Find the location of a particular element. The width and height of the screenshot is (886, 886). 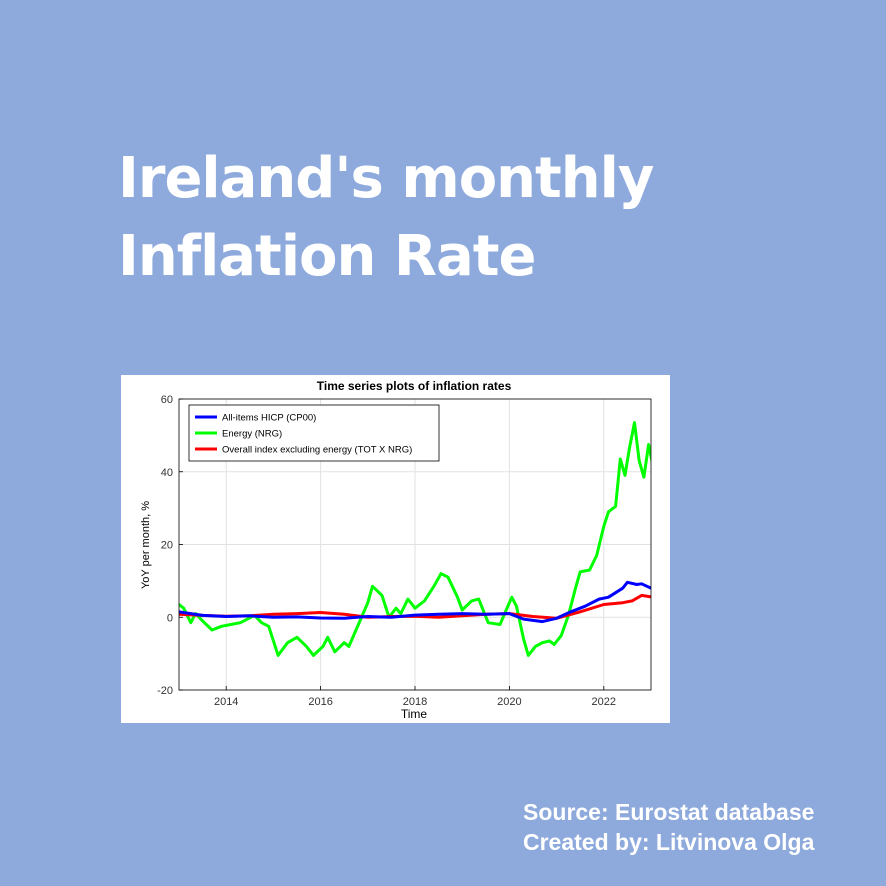

chart-title: Time series plots of inflation rates is located at coordinates (414, 386).